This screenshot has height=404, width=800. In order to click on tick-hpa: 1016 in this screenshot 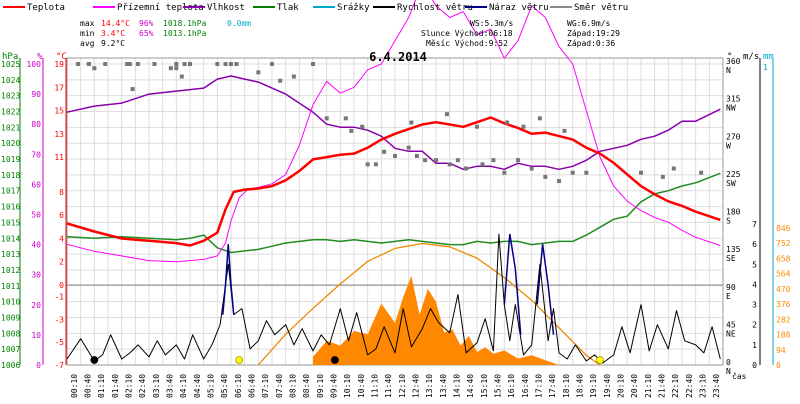, I will do `click(10, 207)`.